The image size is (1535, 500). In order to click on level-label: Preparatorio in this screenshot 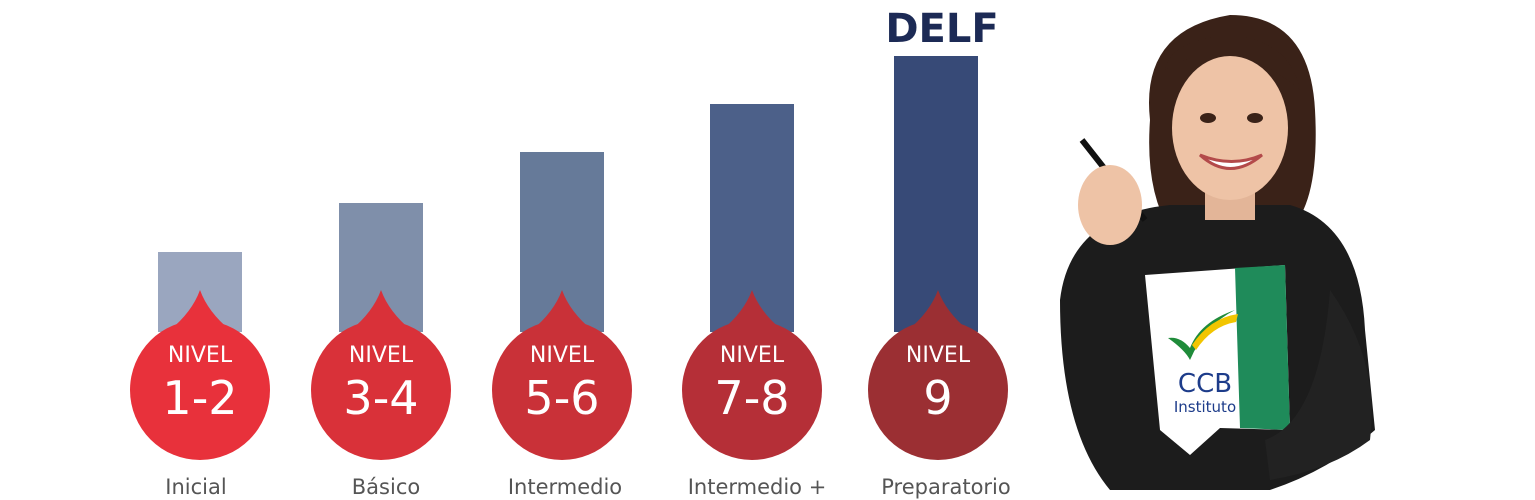, I will do `click(946, 487)`.